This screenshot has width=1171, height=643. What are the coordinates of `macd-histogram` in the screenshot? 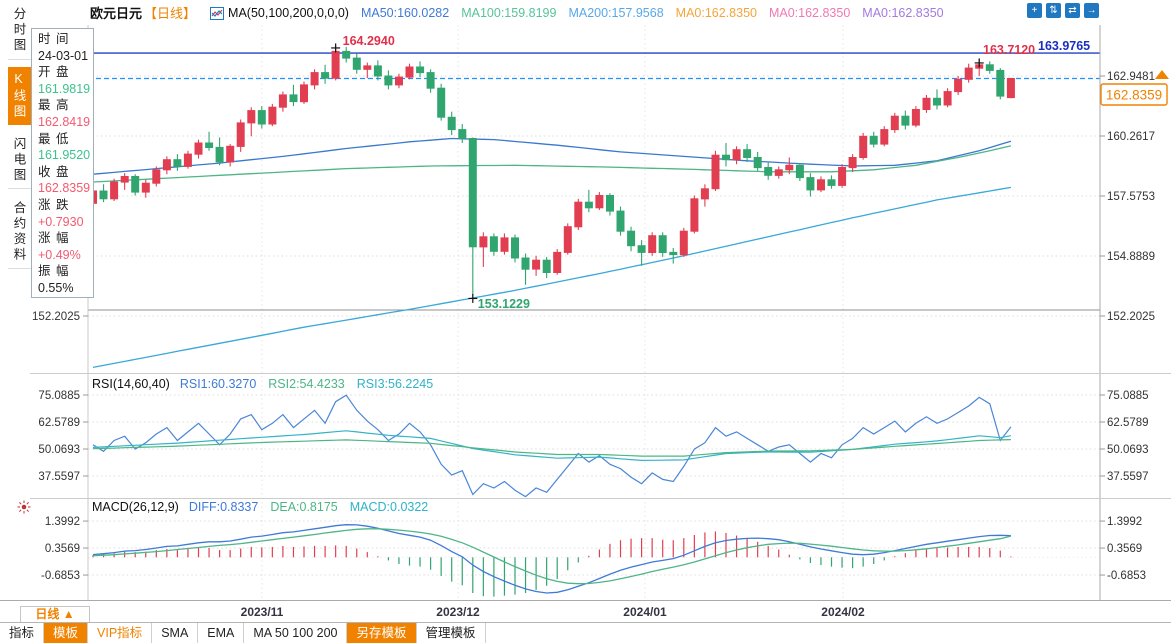 It's located at (552, 564).